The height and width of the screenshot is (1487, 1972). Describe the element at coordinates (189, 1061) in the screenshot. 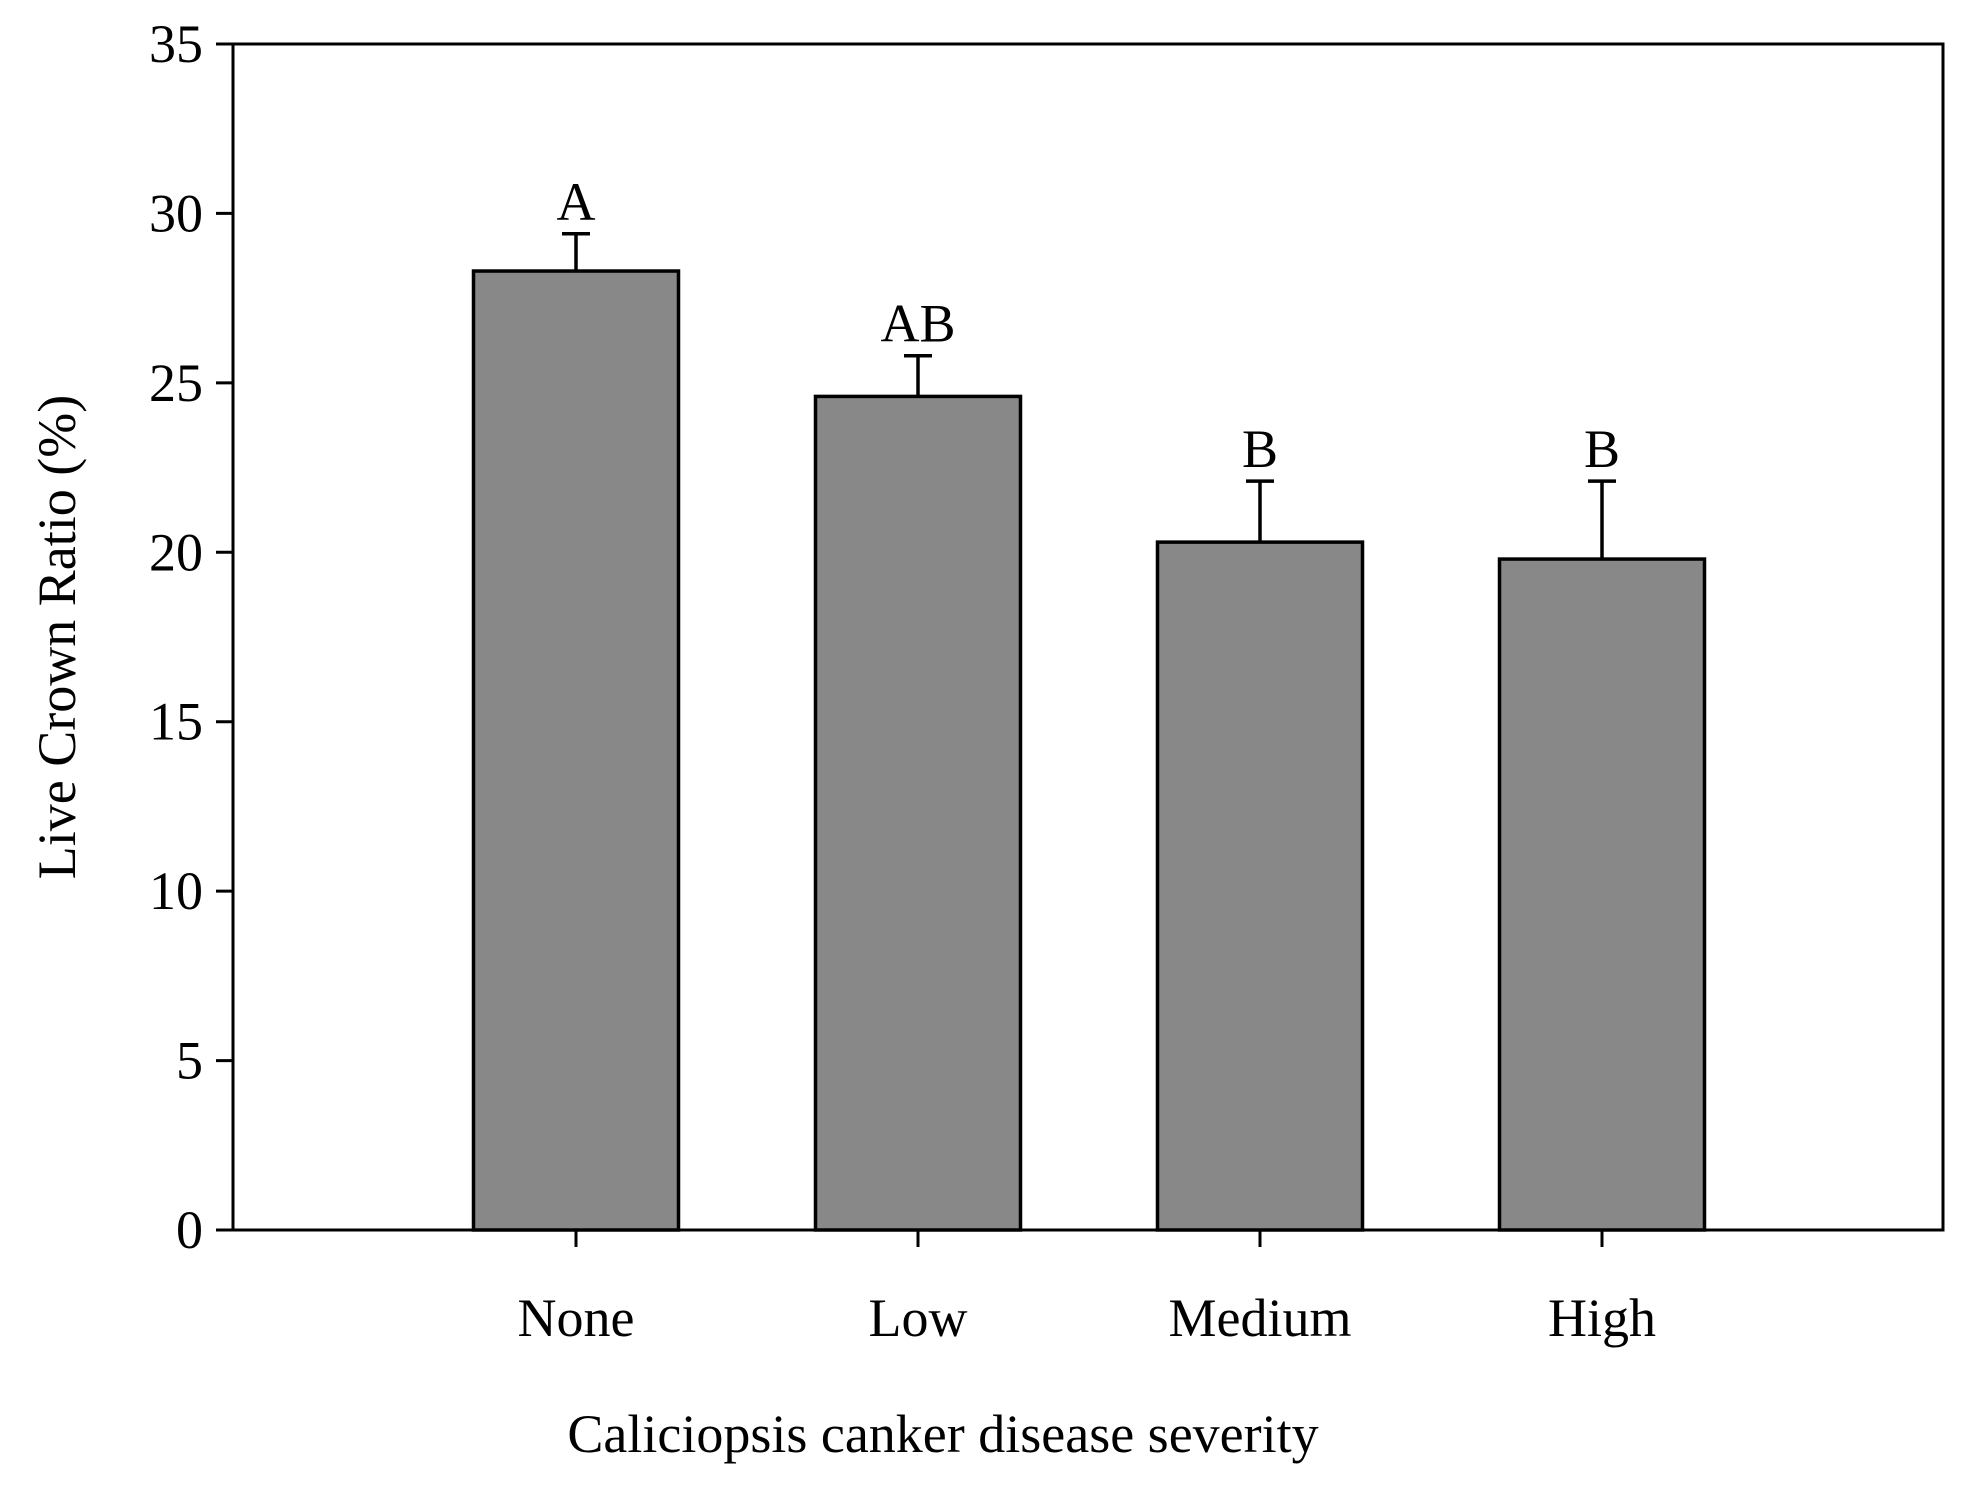

I see `y-tick-label: 5` at that location.